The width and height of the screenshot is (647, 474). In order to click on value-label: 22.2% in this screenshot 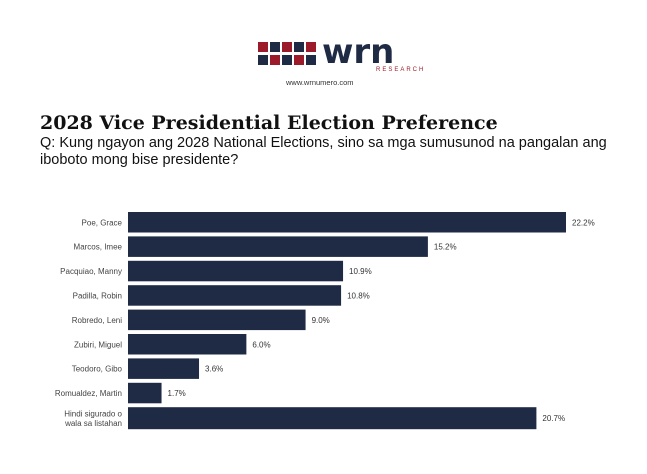, I will do `click(583, 222)`.